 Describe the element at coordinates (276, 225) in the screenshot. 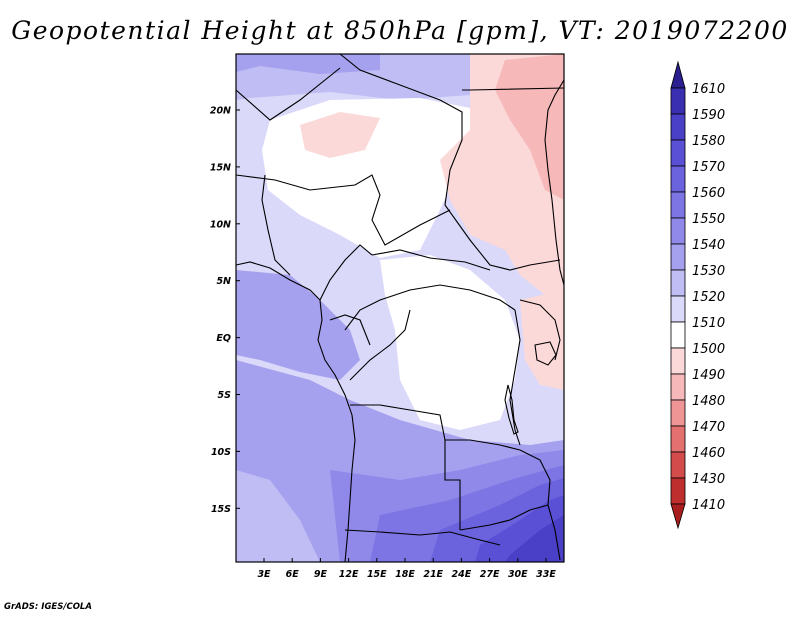

I see `border-nigeria` at that location.